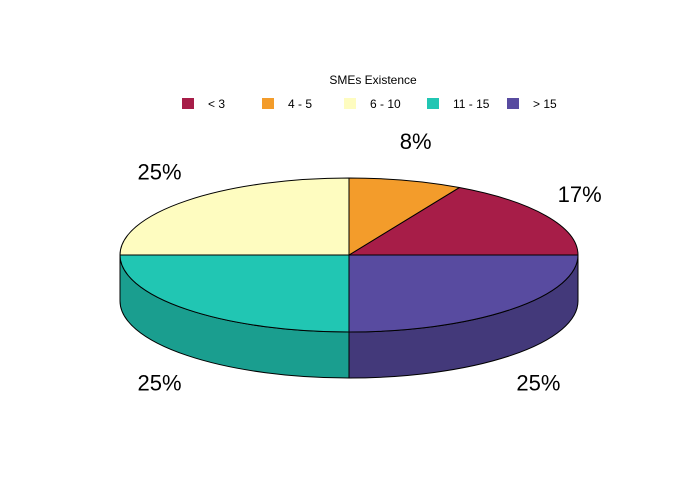 This screenshot has height=484, width=678. What do you see at coordinates (234, 293) in the screenshot?
I see `slice-4-top` at bounding box center [234, 293].